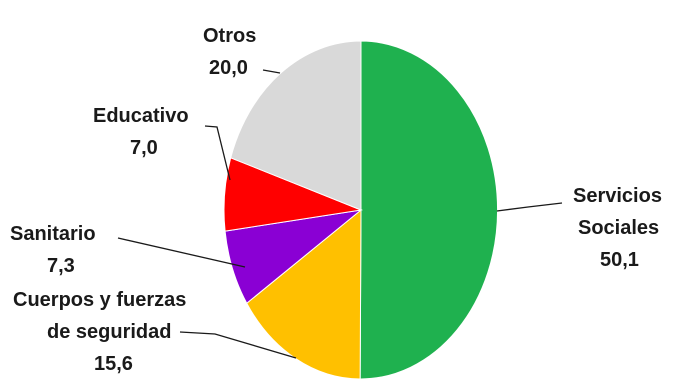 This screenshot has width=687, height=379. Describe the element at coordinates (238, 345) in the screenshot. I see `leader-line-cuerpos-seguridad` at that location.